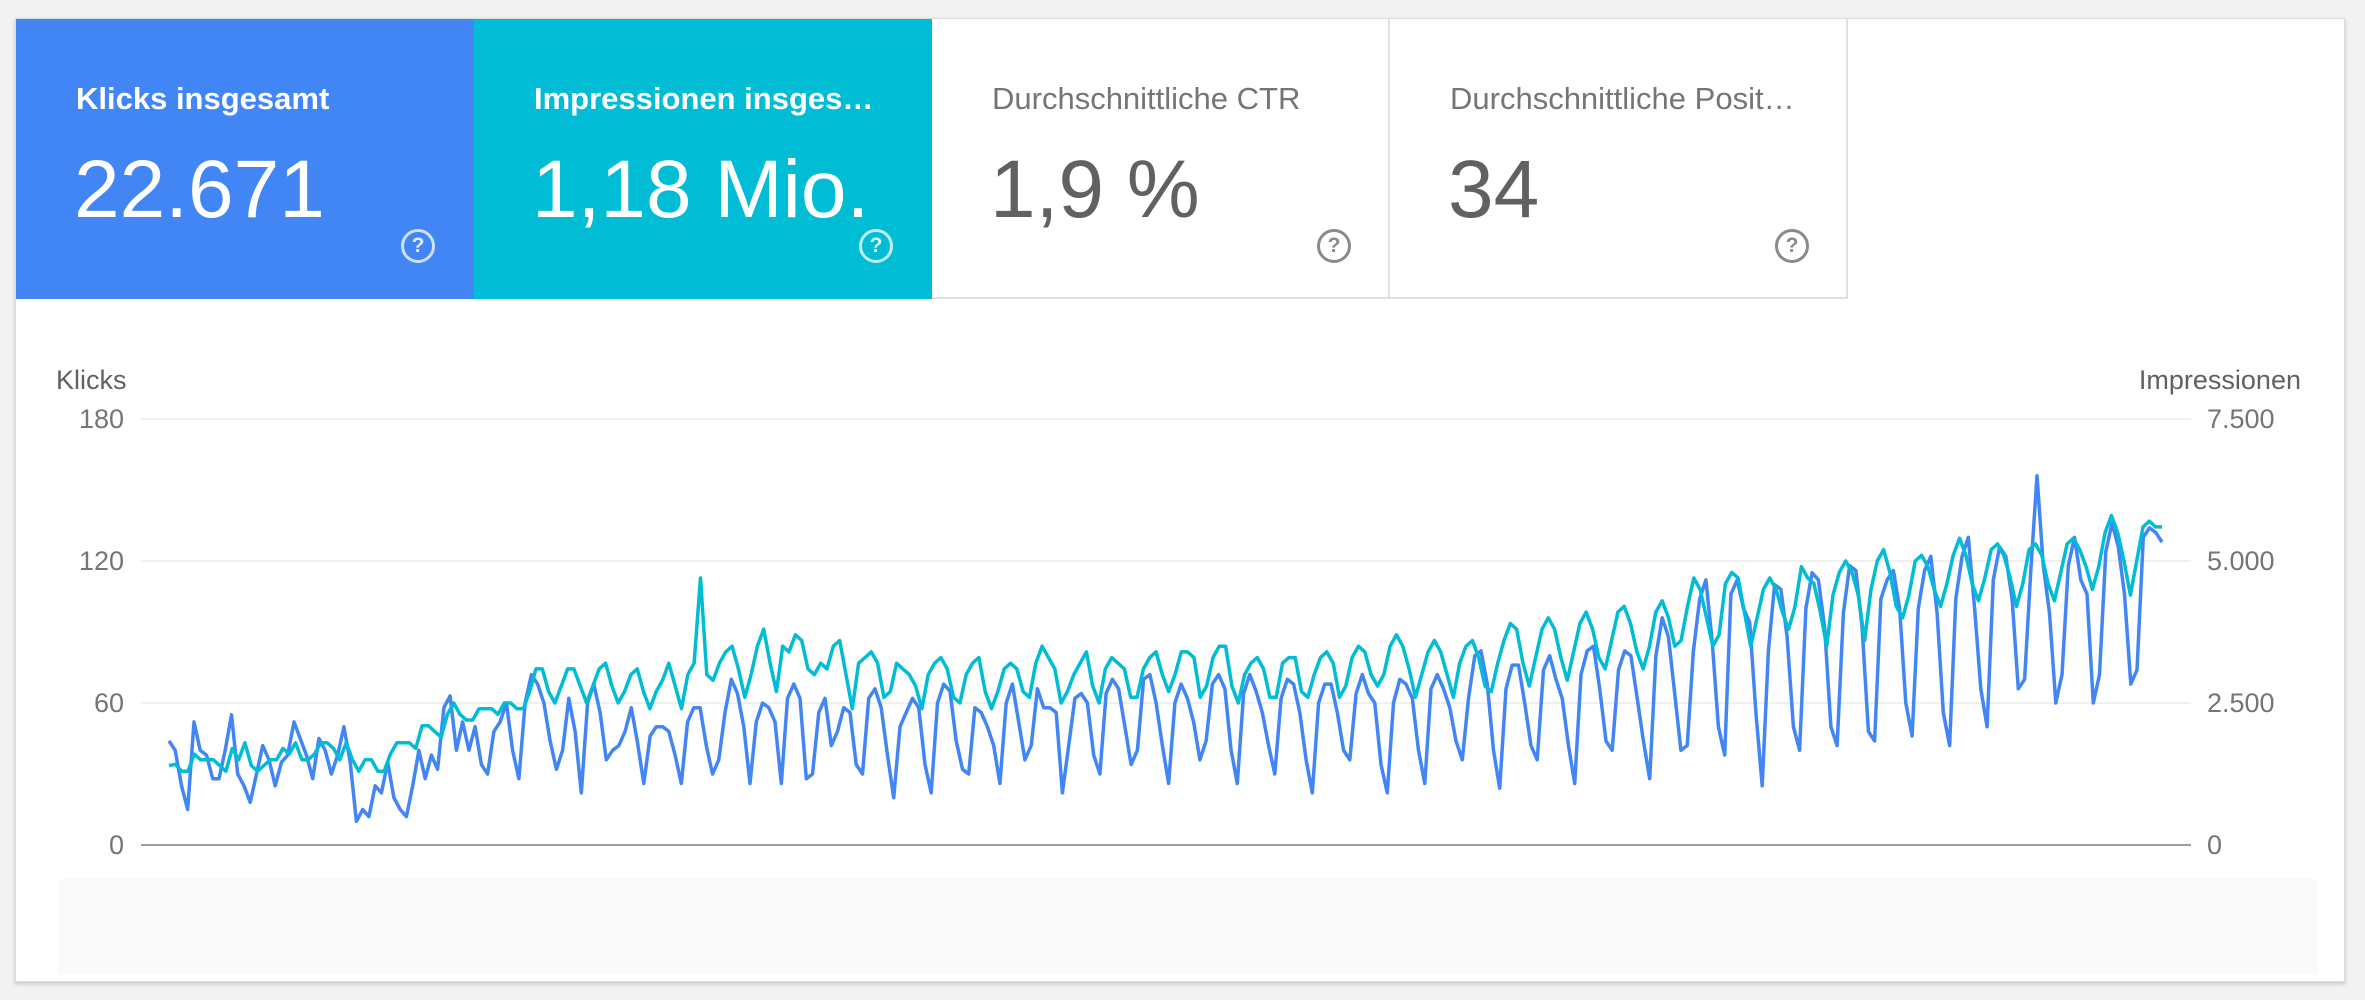 The width and height of the screenshot is (2365, 1000). What do you see at coordinates (109, 703) in the screenshot?
I see `left-tick-label: 60` at bounding box center [109, 703].